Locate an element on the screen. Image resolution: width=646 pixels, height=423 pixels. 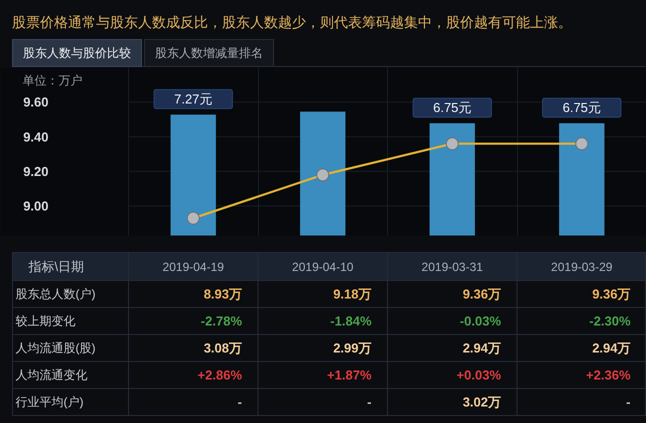
data-label: +0.03% is located at coordinates (479, 375).